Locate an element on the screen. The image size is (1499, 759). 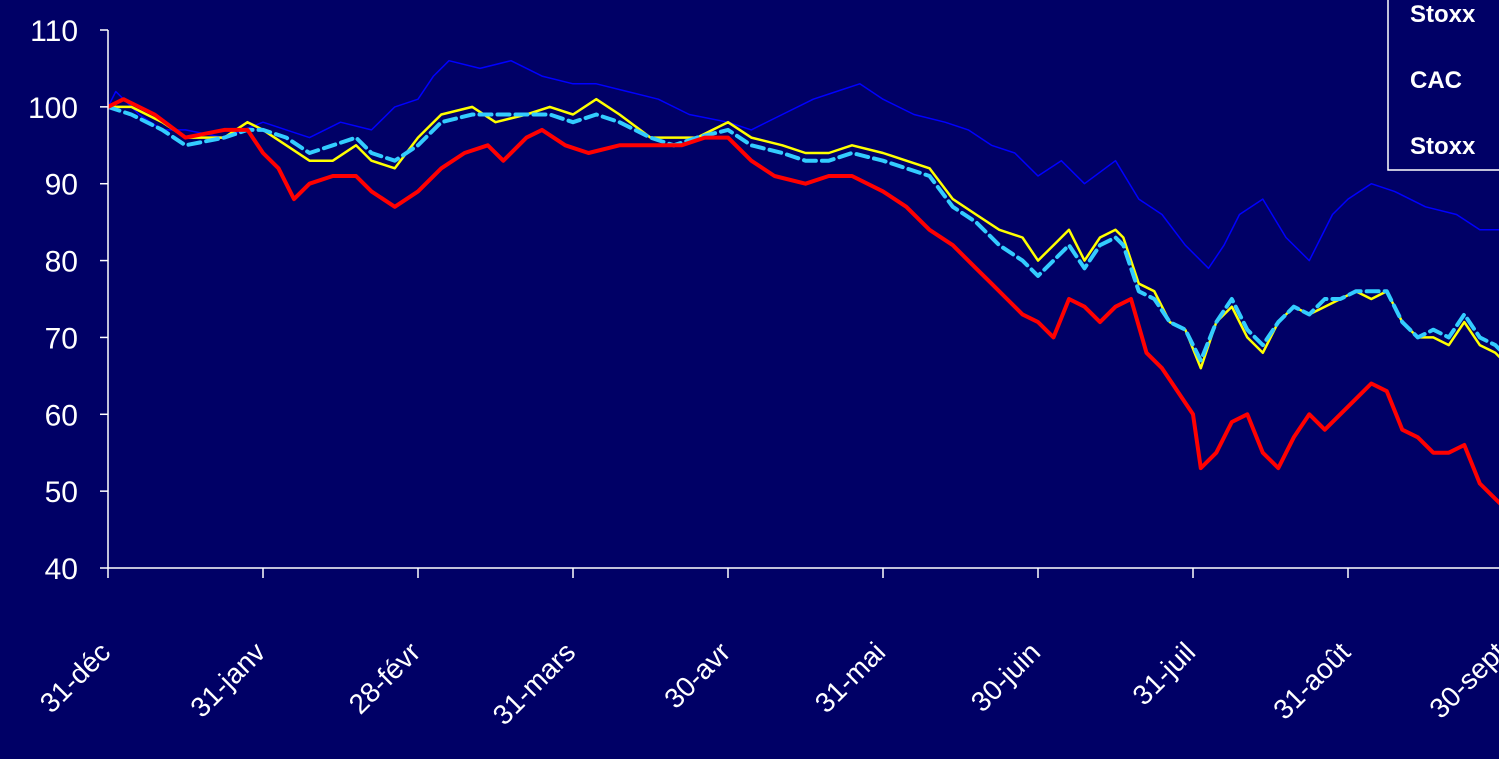
y-tick-labels: 110 100 90 80 70 60 50 40 is located at coordinates (53, 300).